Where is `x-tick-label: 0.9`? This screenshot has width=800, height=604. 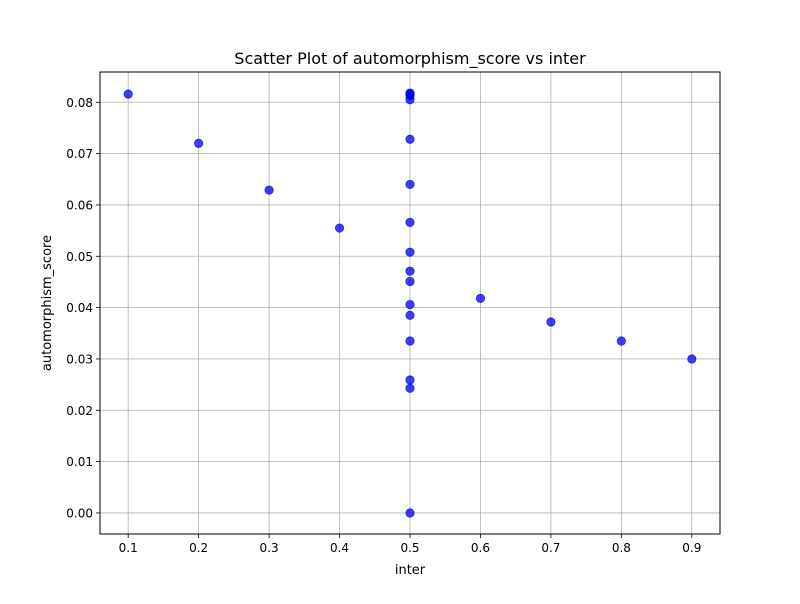 x-tick-label: 0.9 is located at coordinates (691, 548).